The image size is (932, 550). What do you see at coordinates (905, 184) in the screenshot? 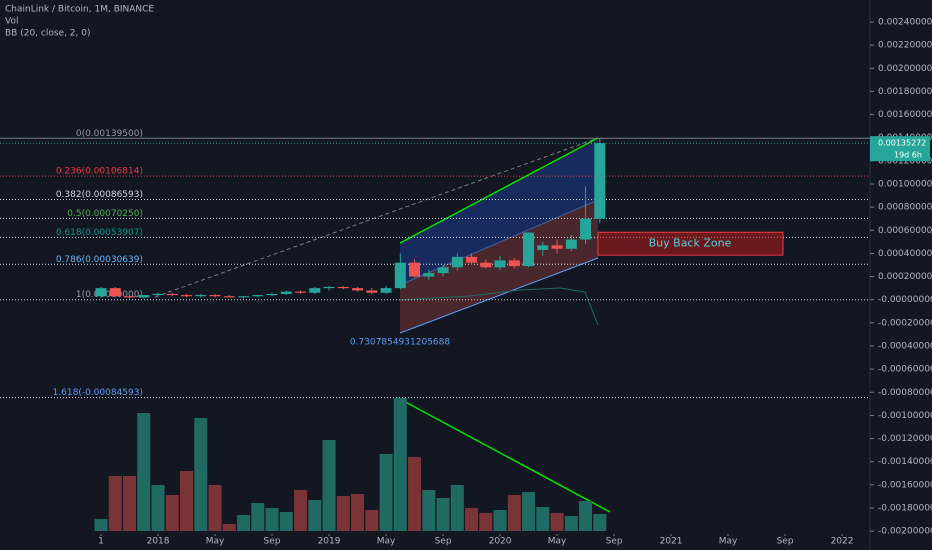
I see `y-tick-label: 0.00100000` at bounding box center [905, 184].